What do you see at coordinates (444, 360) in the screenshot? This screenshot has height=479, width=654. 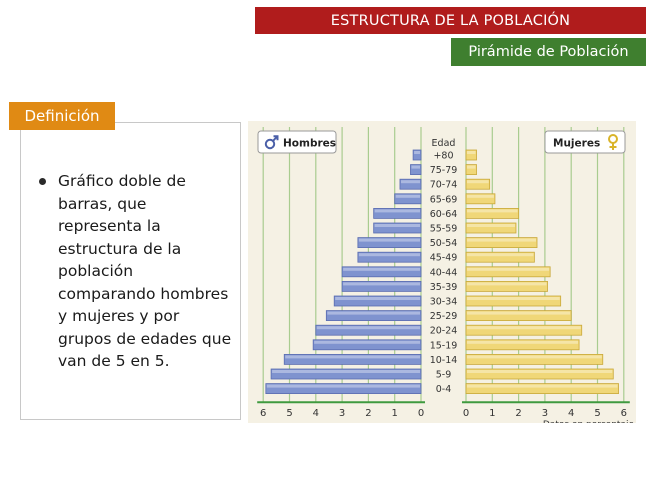 I see `age-label: 10-14` at bounding box center [444, 360].